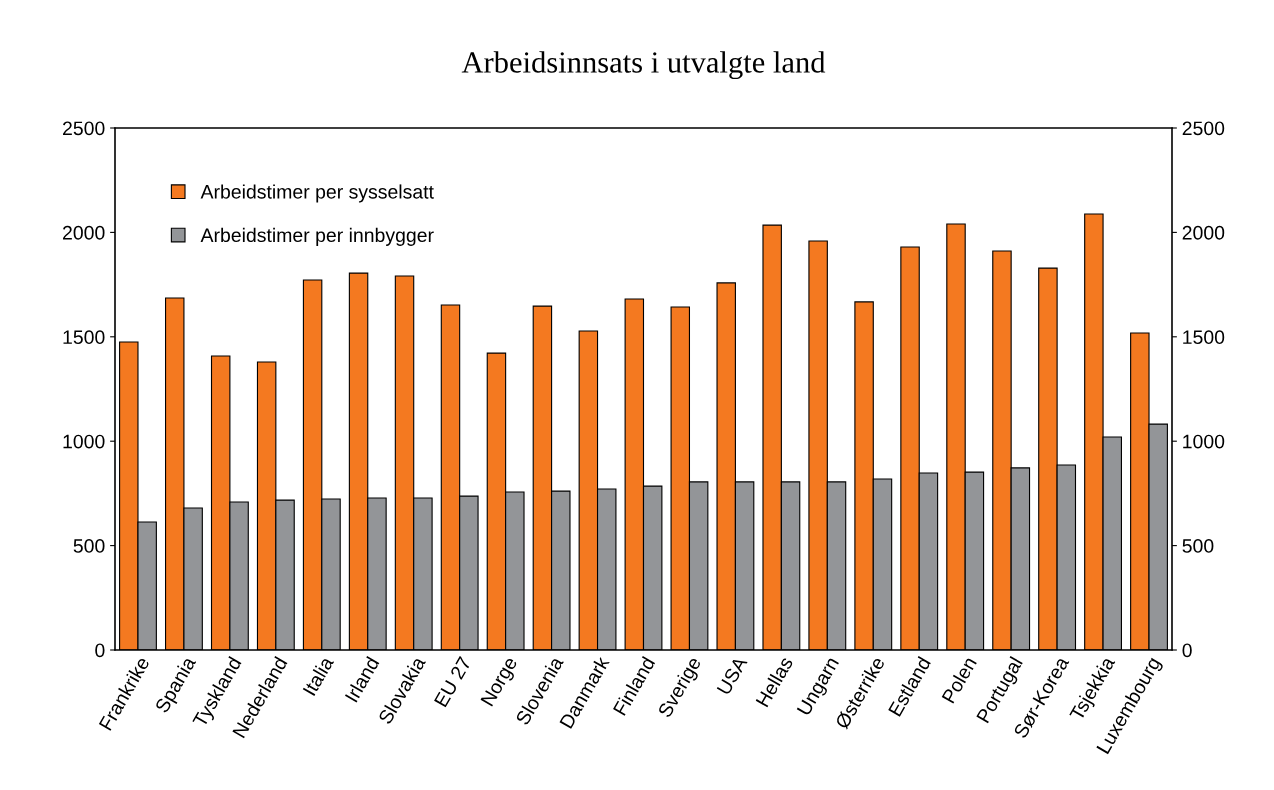 This screenshot has height=790, width=1274. Describe the element at coordinates (643, 65) in the screenshot. I see `chart-title: Arbeidsinnsats i utvalgte land` at that location.